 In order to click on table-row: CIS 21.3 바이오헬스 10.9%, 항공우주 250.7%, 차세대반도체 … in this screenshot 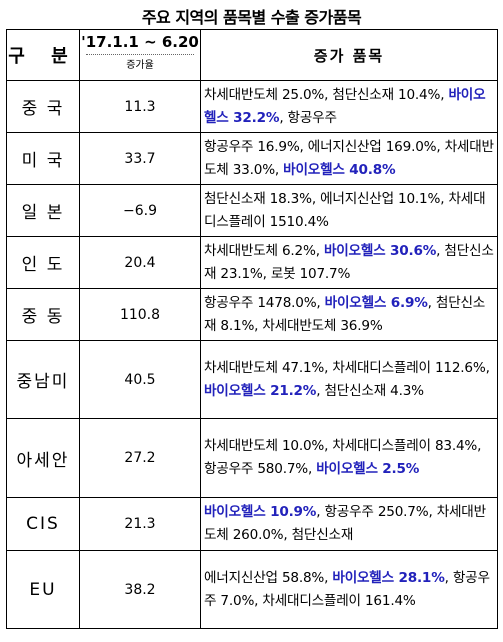, I will do `click(252, 524)`.